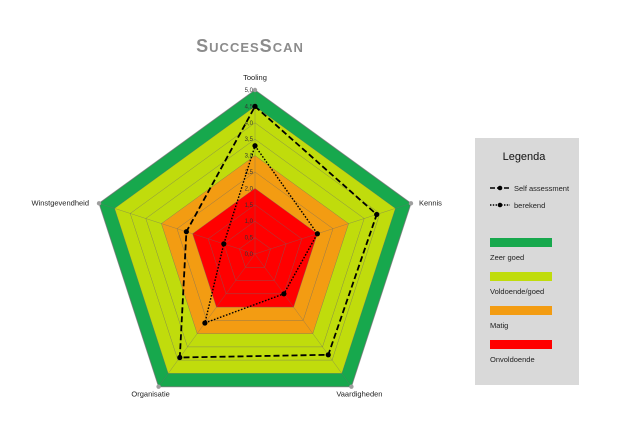 The image size is (644, 424). Describe the element at coordinates (249, 107) in the screenshot. I see `tick-label: 4,5` at that location.